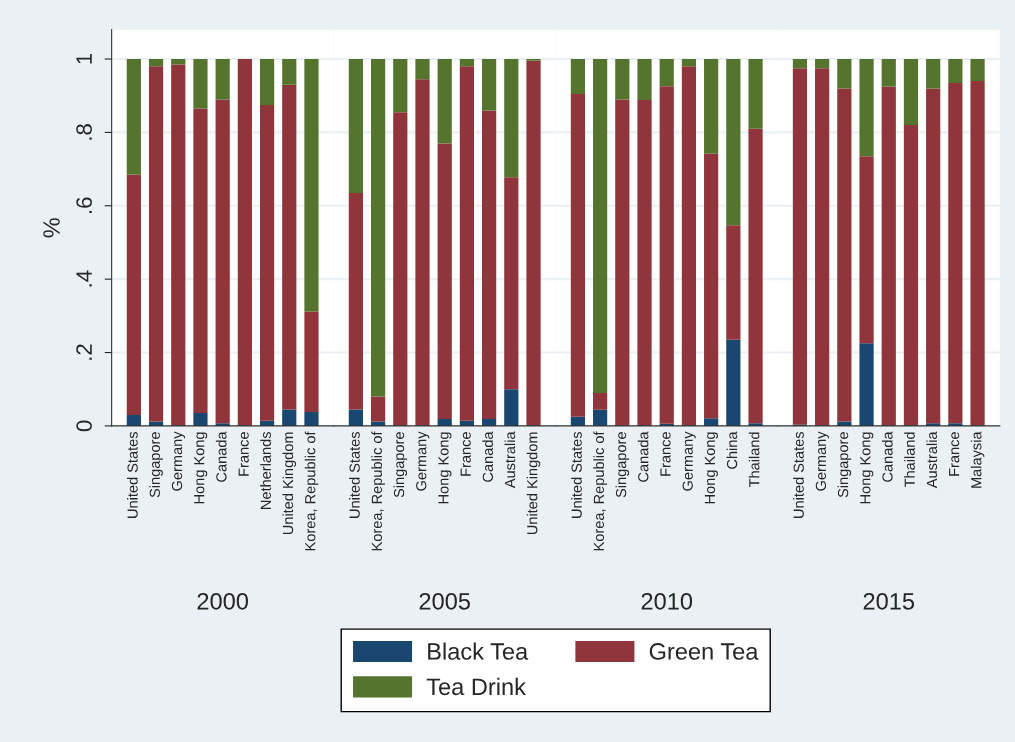  What do you see at coordinates (704, 651) in the screenshot?
I see `legend-label: Green Tea` at bounding box center [704, 651].